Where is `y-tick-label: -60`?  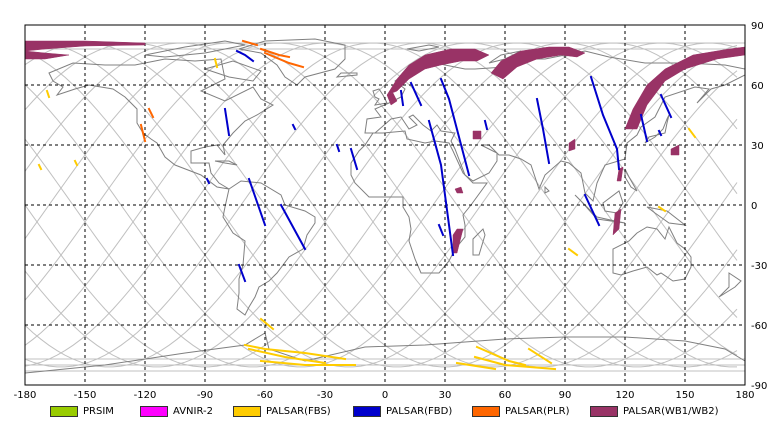 y-tick-label: -60 is located at coordinates (759, 326).